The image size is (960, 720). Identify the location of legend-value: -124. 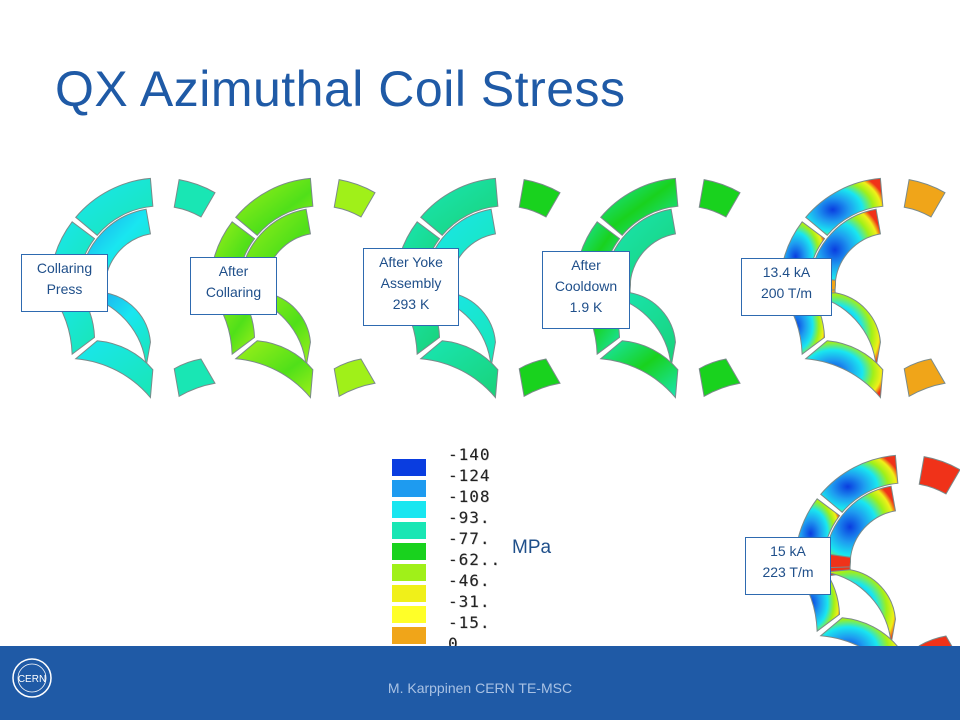
(469, 475).